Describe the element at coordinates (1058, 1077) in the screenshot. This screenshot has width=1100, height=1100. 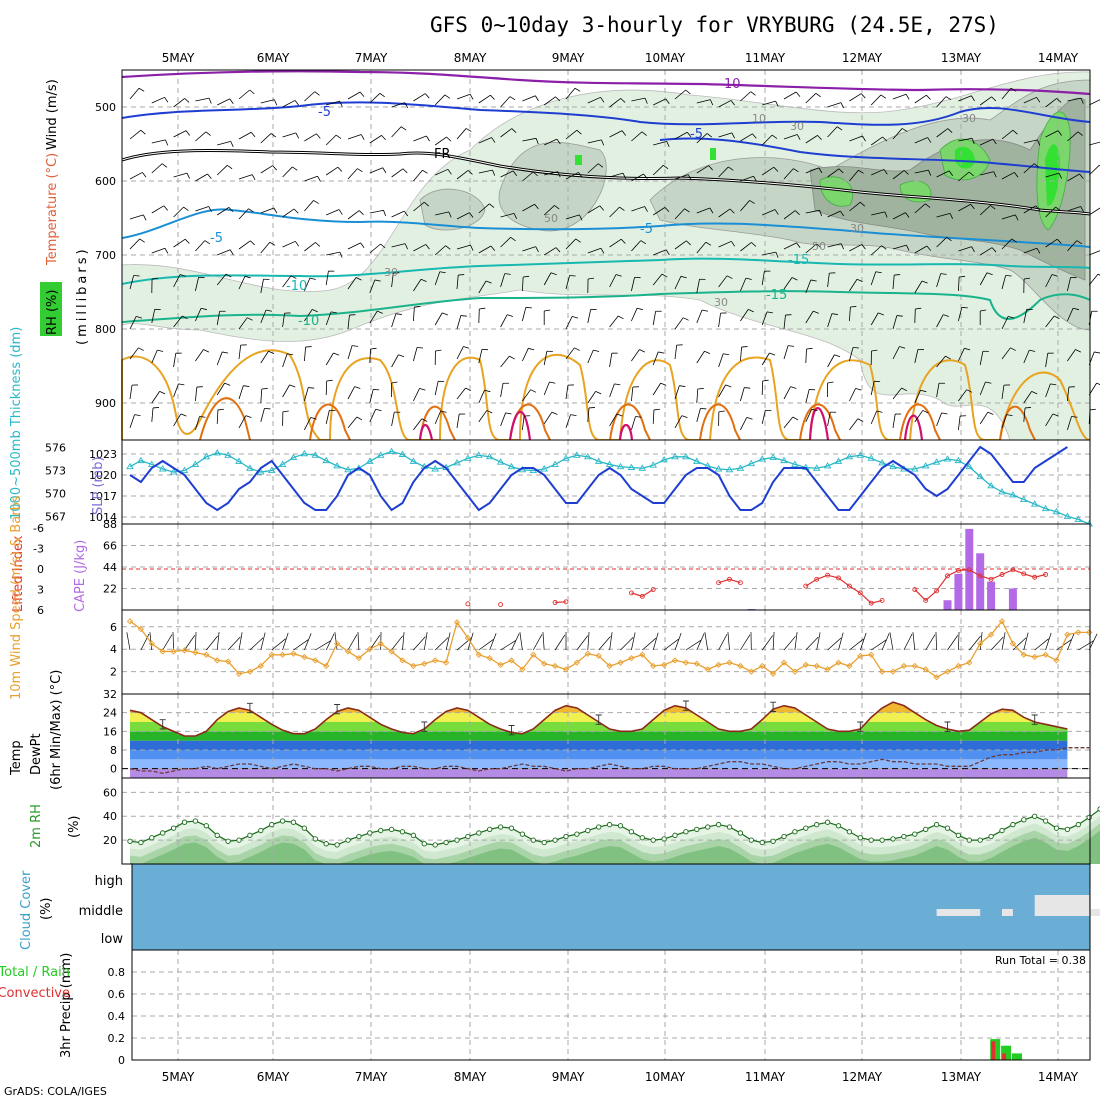
I see `date-bottom-14MAY: 14MAY` at that location.